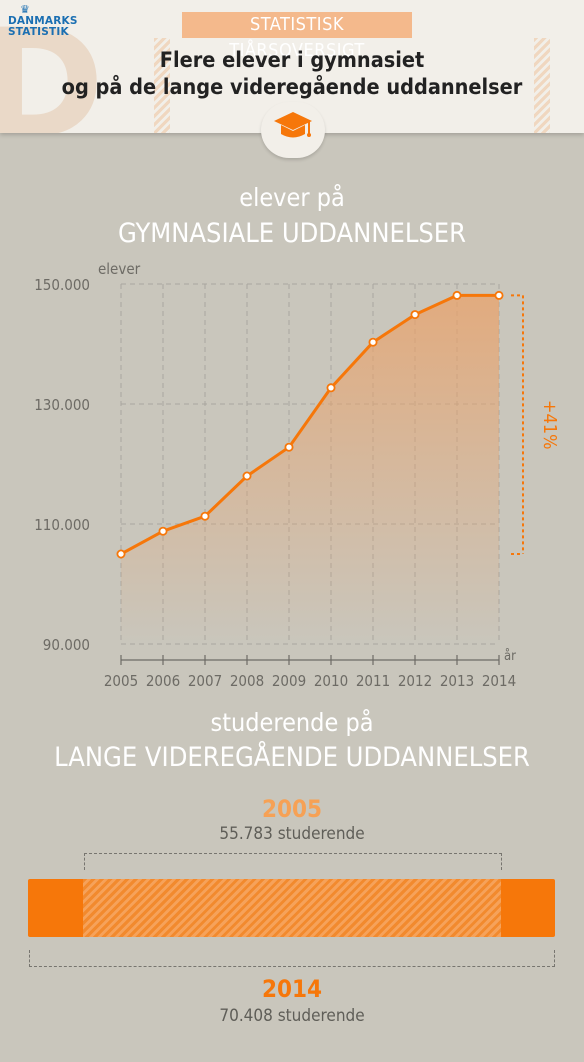 The height and width of the screenshot is (1062, 584). What do you see at coordinates (292, 233) in the screenshot?
I see `section1-title: GYMNASIALE UDDANNELSER` at bounding box center [292, 233].